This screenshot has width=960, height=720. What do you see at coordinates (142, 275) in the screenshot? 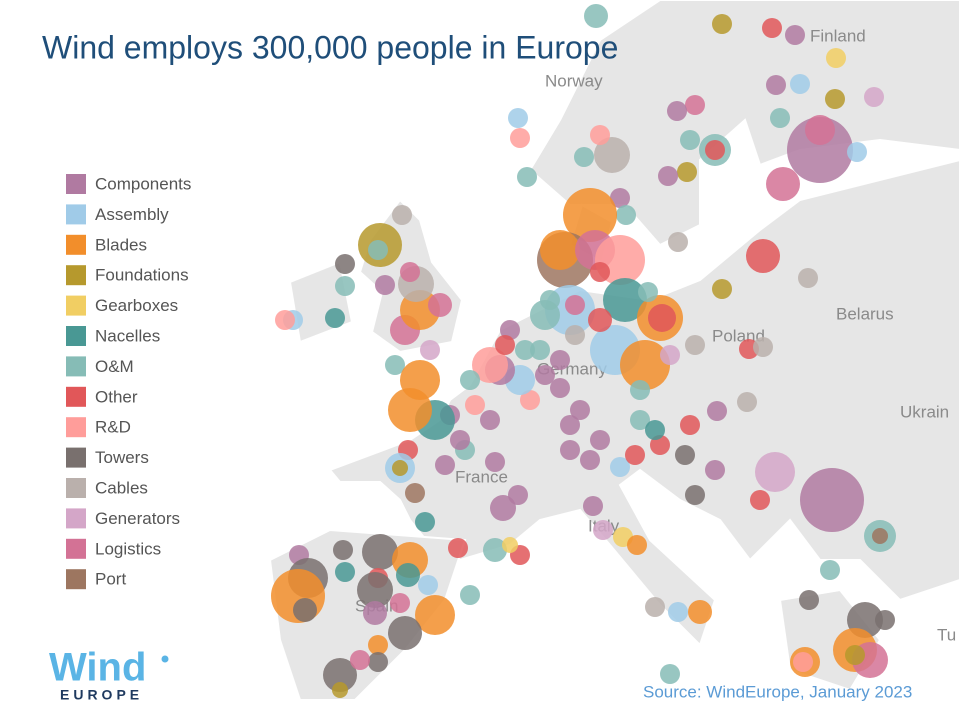
I see `legend-label: Foundations` at bounding box center [142, 275].